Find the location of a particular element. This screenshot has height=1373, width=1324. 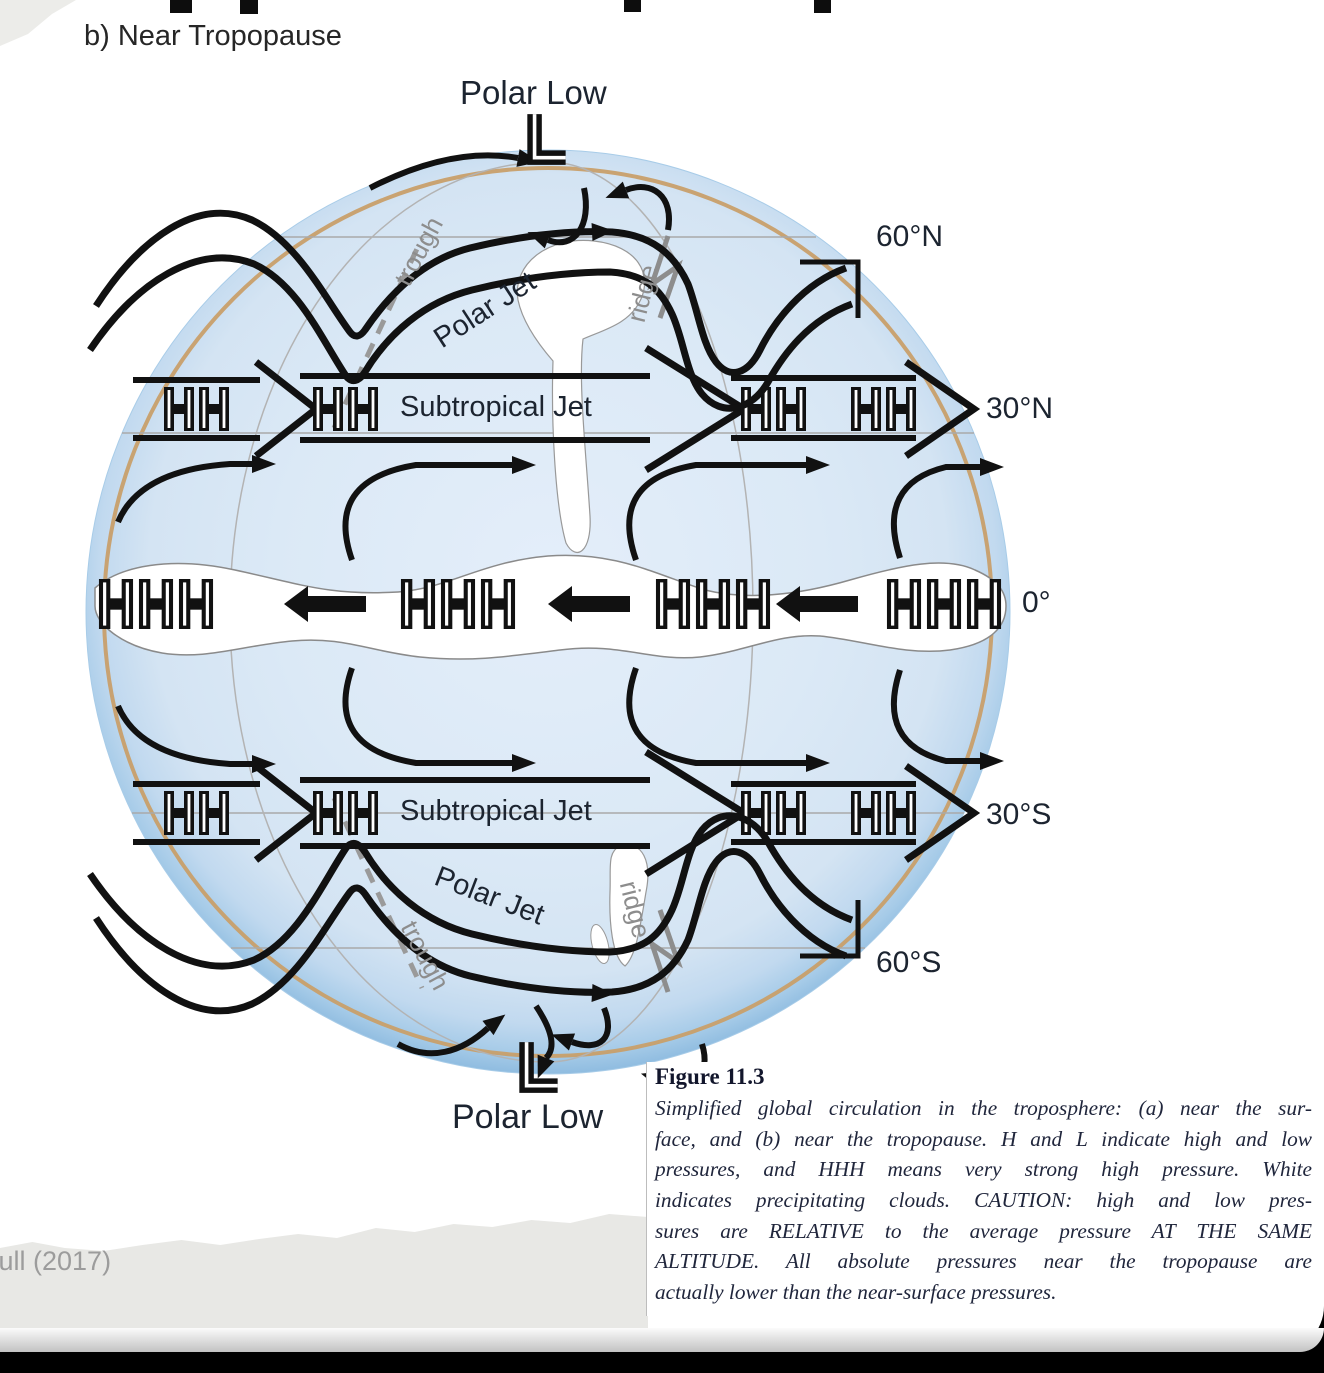

latitude-corner-brackets is located at coordinates (830, 609).